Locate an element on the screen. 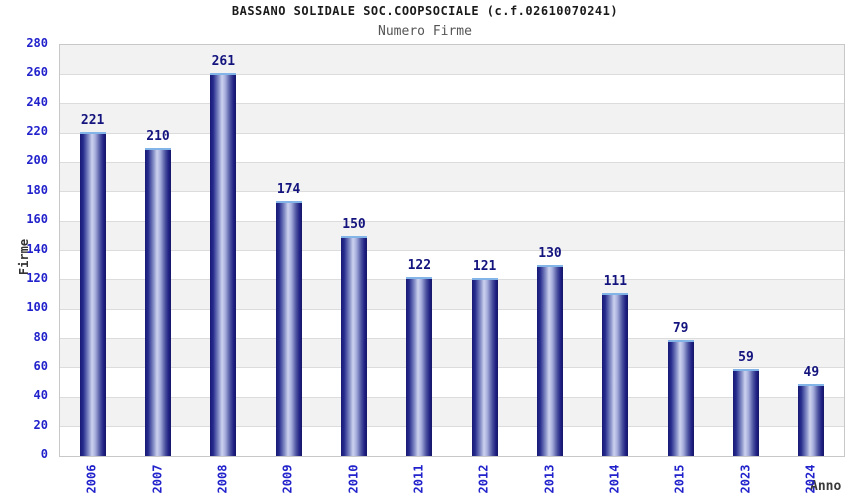 Image resolution: width=850 pixels, height=500 pixels. y-tick-label: 80 is located at coordinates (40, 336).